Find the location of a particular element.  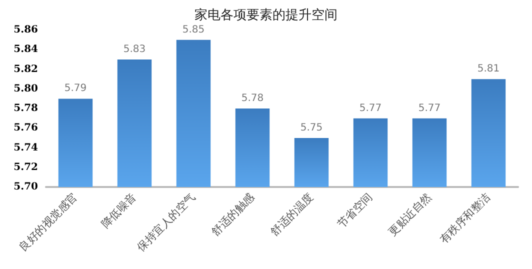

y-tick-label: 5.86 is located at coordinates (26, 30).